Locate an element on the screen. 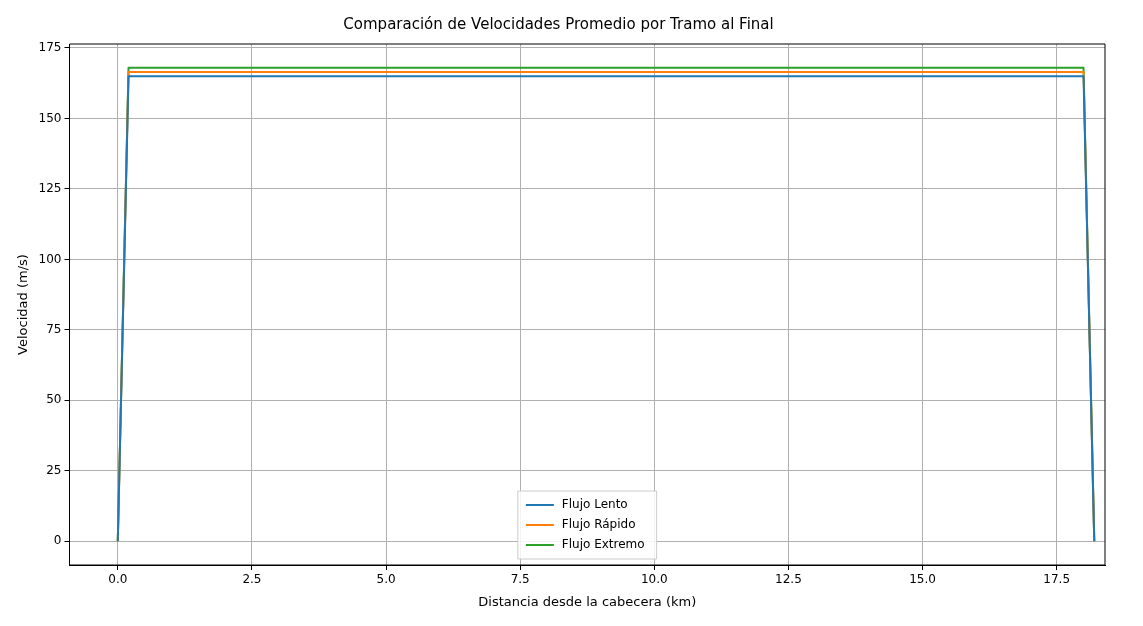 The image size is (1143, 626). legend-label: Flujo Extremo is located at coordinates (603, 544).